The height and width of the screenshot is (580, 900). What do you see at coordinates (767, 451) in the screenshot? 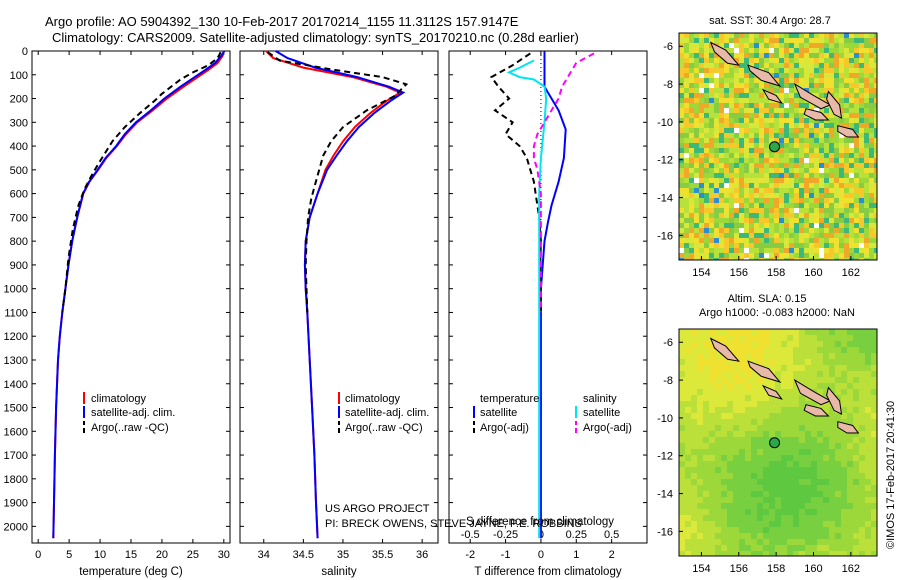
I see `sla-map: 154 156 158 160 162-6-8-10-12-14-16` at bounding box center [767, 451].